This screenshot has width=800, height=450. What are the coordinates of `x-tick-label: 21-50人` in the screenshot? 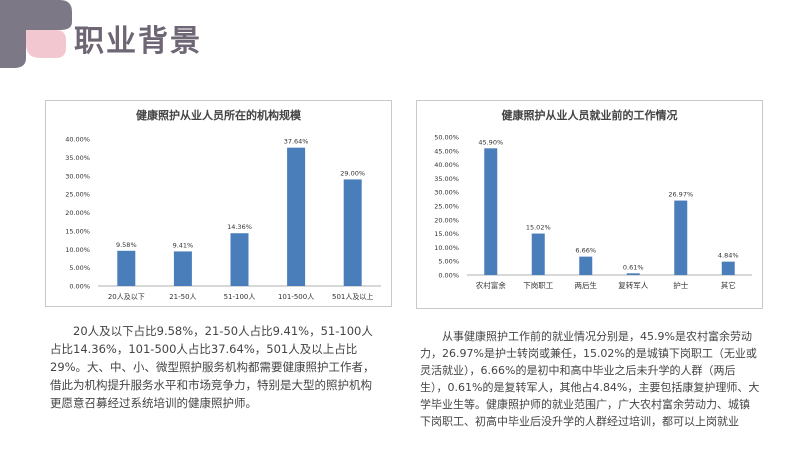 It's located at (182, 297).